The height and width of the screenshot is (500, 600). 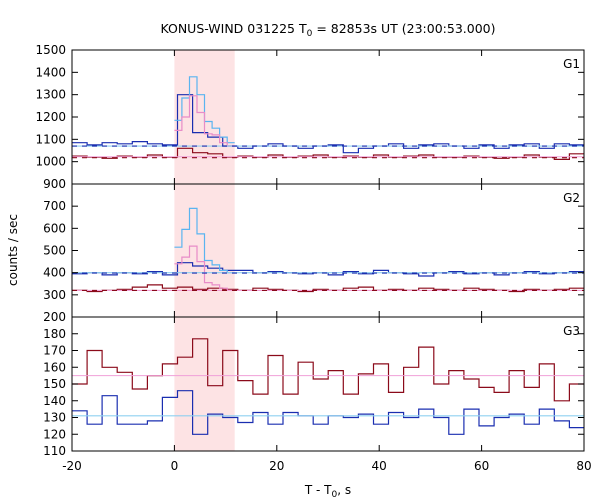 I want to click on series-g1-1-step, so click(x=328, y=153).